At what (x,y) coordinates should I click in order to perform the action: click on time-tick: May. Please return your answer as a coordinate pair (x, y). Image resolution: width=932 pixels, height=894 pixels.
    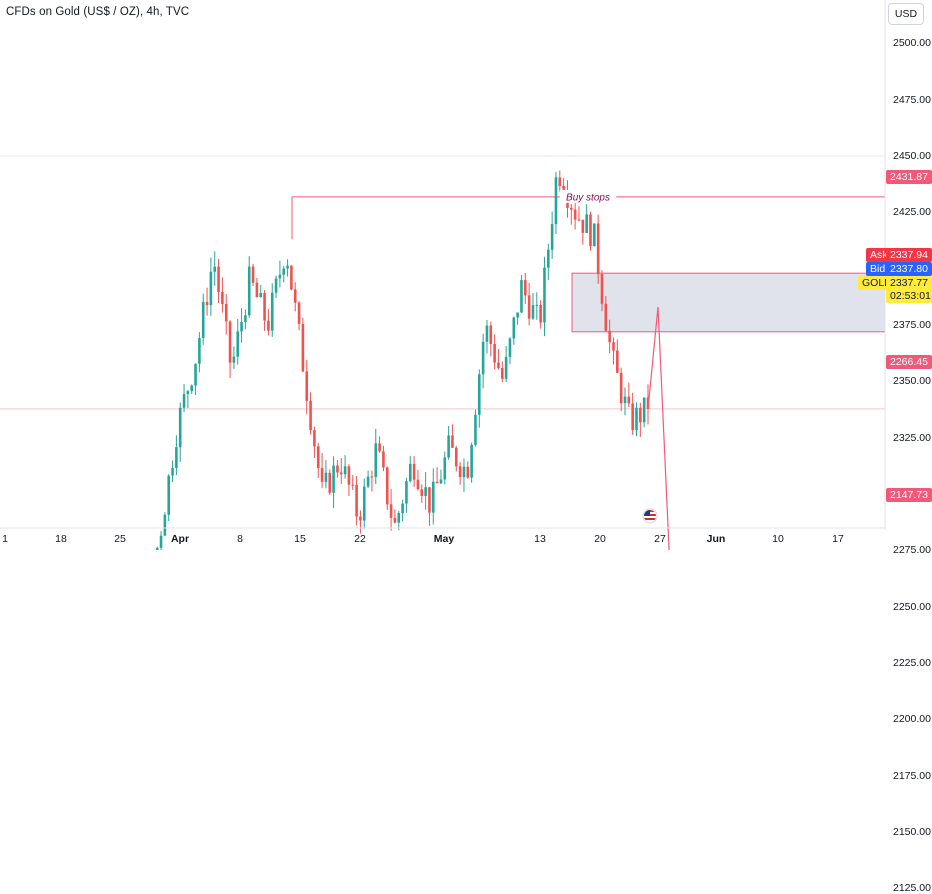
    Looking at the image, I should click on (444, 539).